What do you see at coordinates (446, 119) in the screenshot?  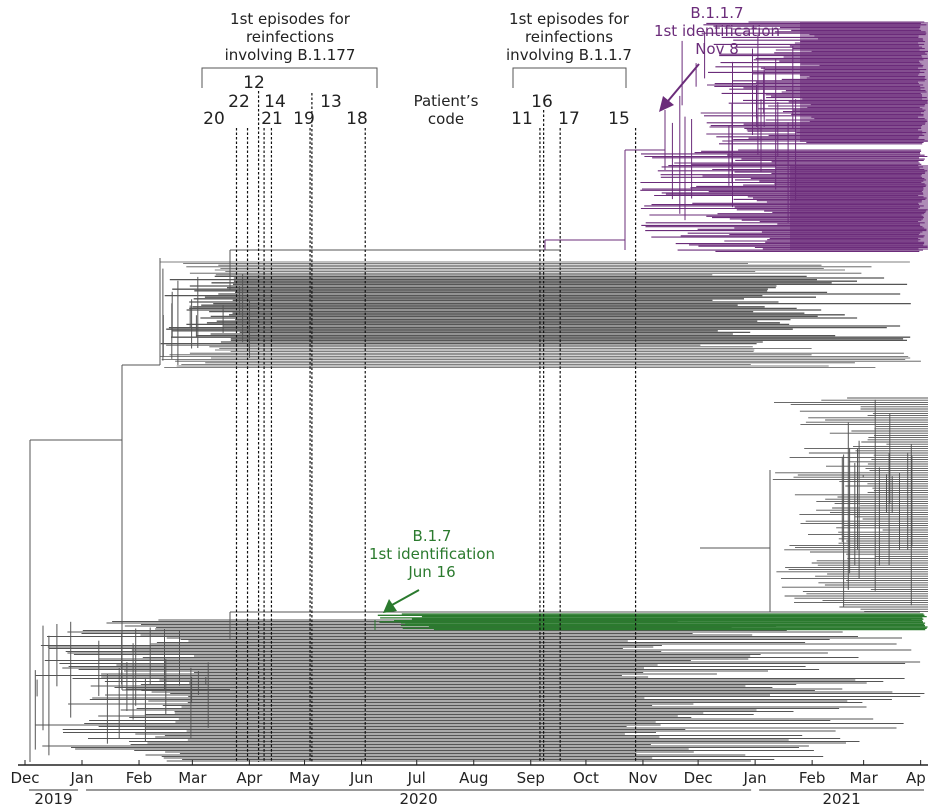 I see `patient-code-line-2: code` at bounding box center [446, 119].